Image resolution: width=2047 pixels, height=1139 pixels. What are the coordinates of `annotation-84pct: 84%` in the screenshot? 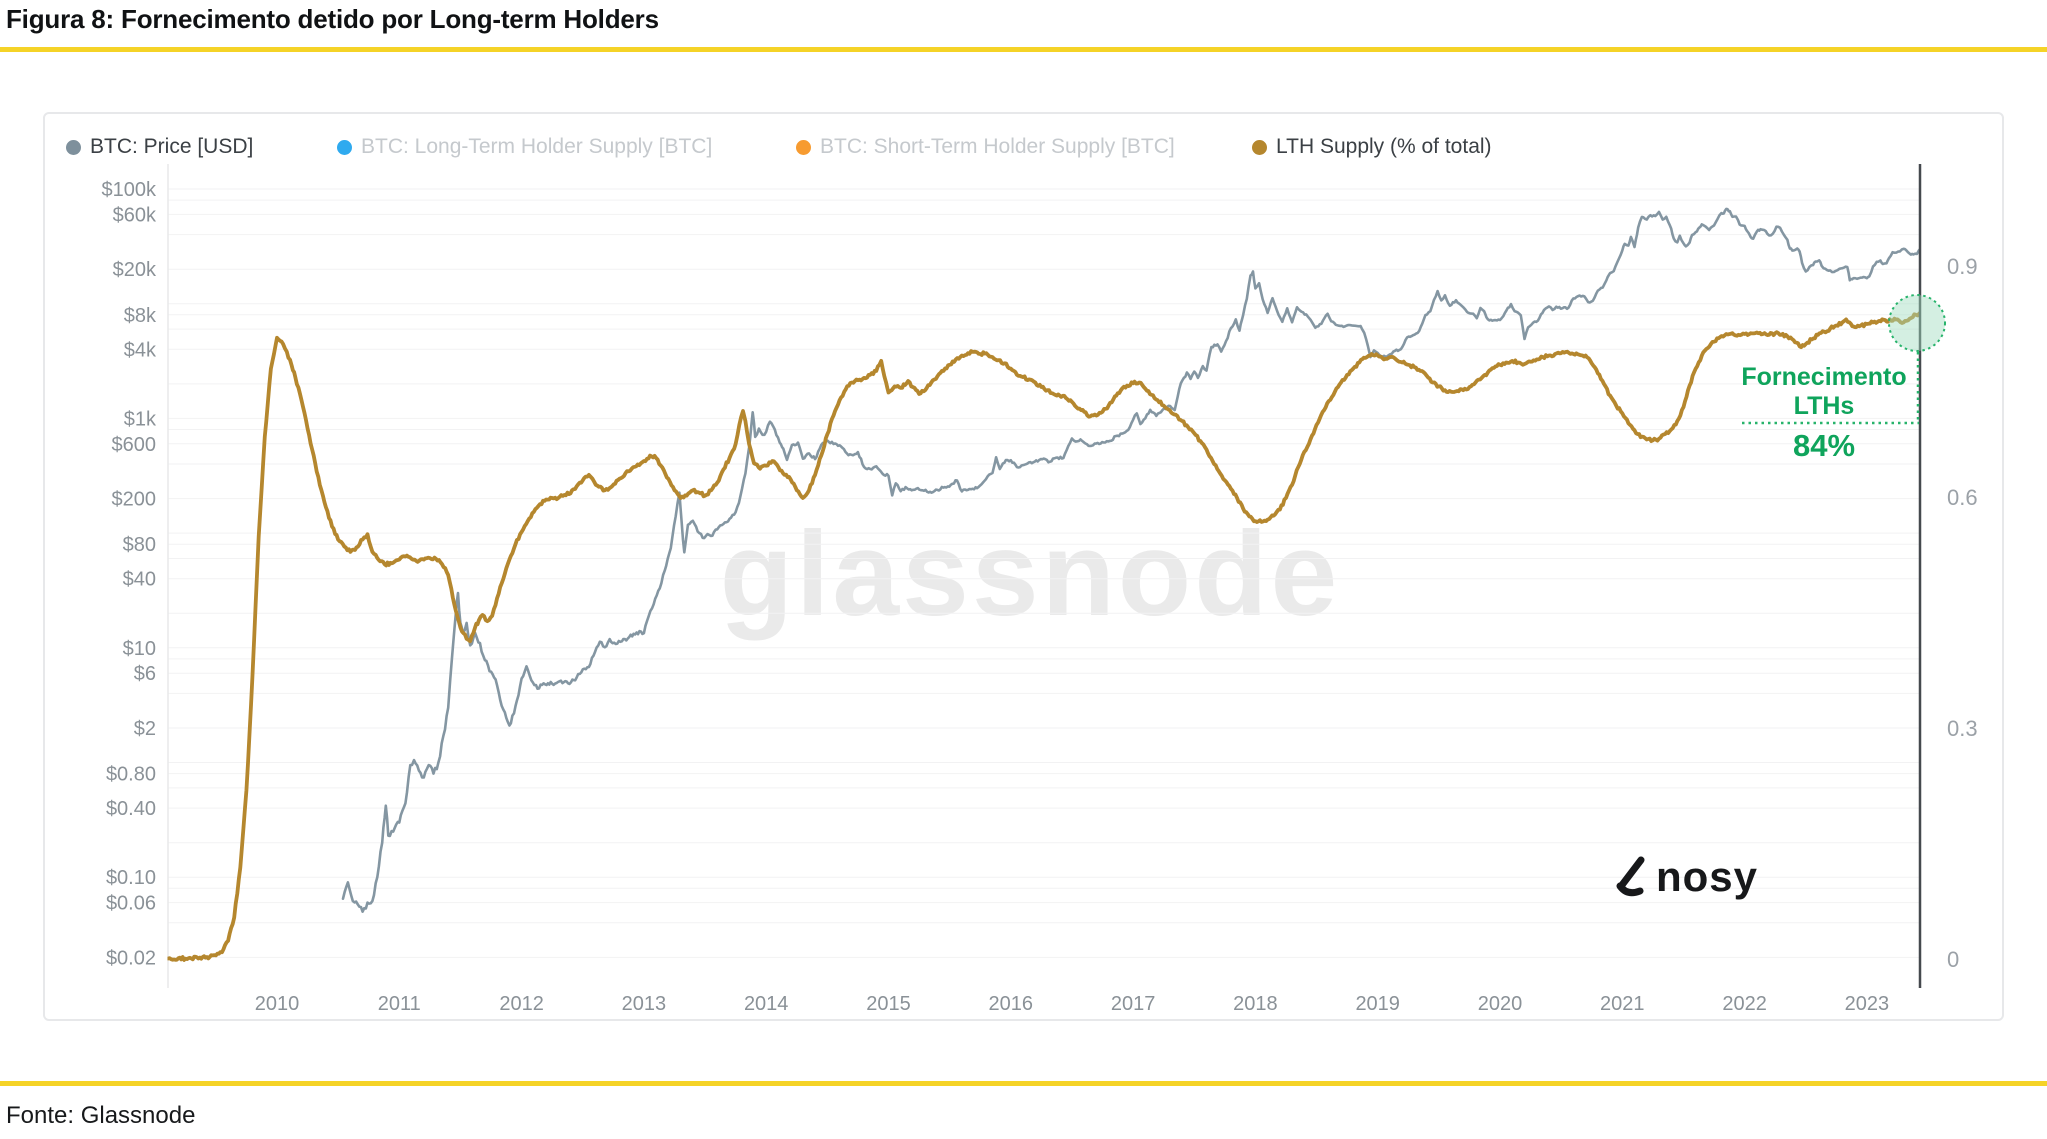 It's located at (1824, 445).